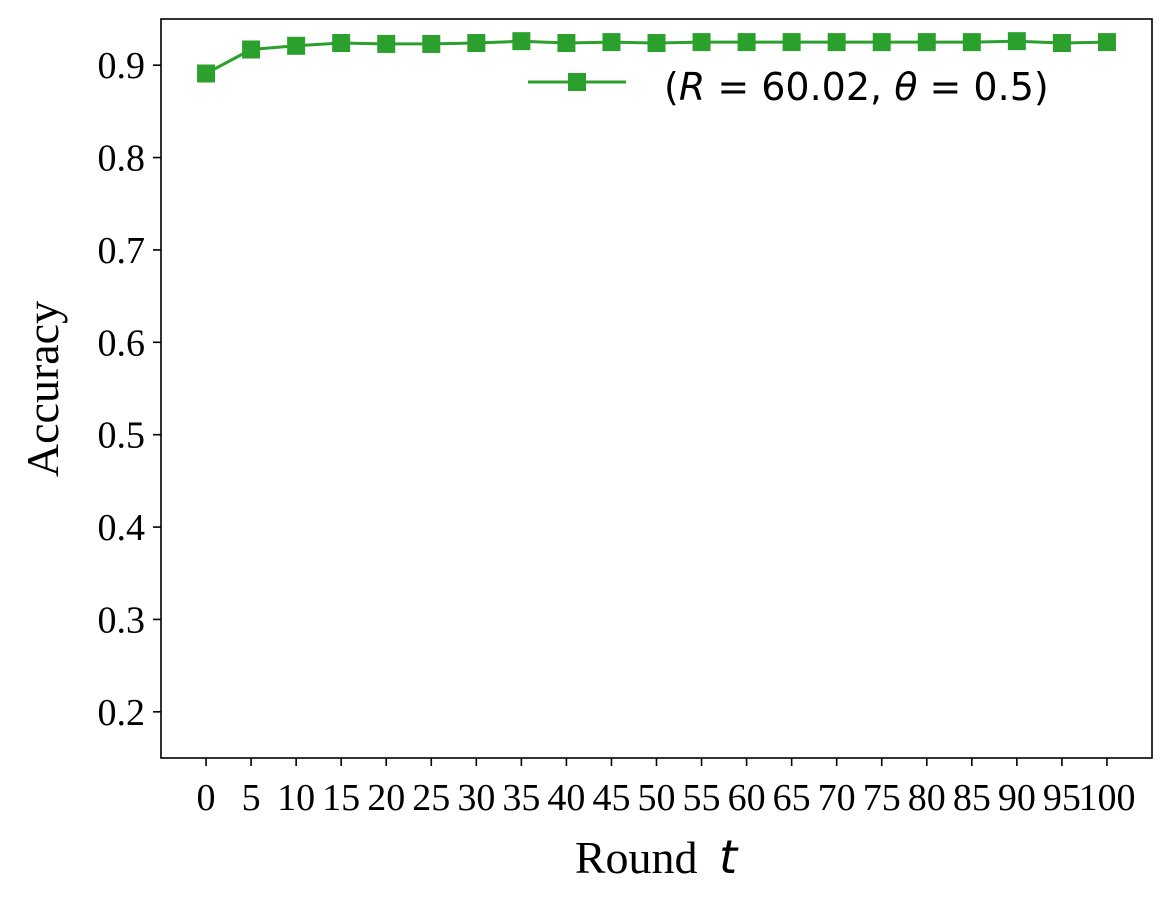 The height and width of the screenshot is (903, 1172). Describe the element at coordinates (656, 57) in the screenshot. I see `series-layer` at that location.